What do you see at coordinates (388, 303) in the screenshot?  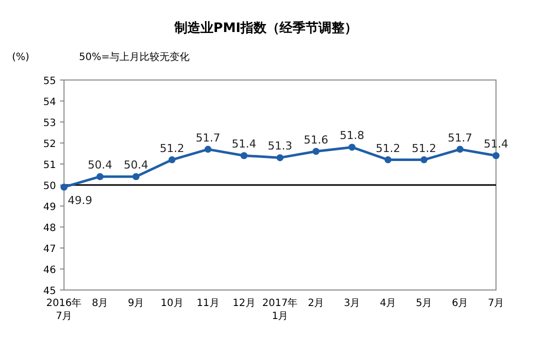 I see `x-tick-label: 4月` at bounding box center [388, 303].